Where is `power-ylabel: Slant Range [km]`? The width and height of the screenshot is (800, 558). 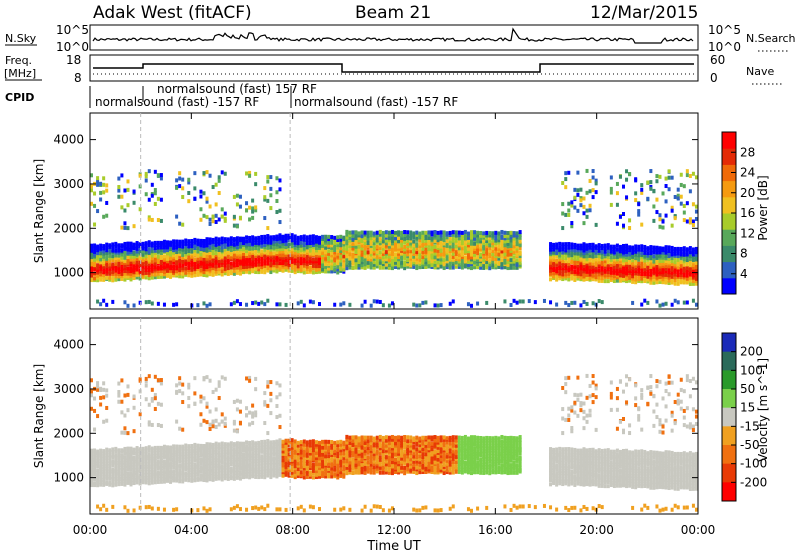 power-ylabel: Slant Range [km] is located at coordinates (39, 211).